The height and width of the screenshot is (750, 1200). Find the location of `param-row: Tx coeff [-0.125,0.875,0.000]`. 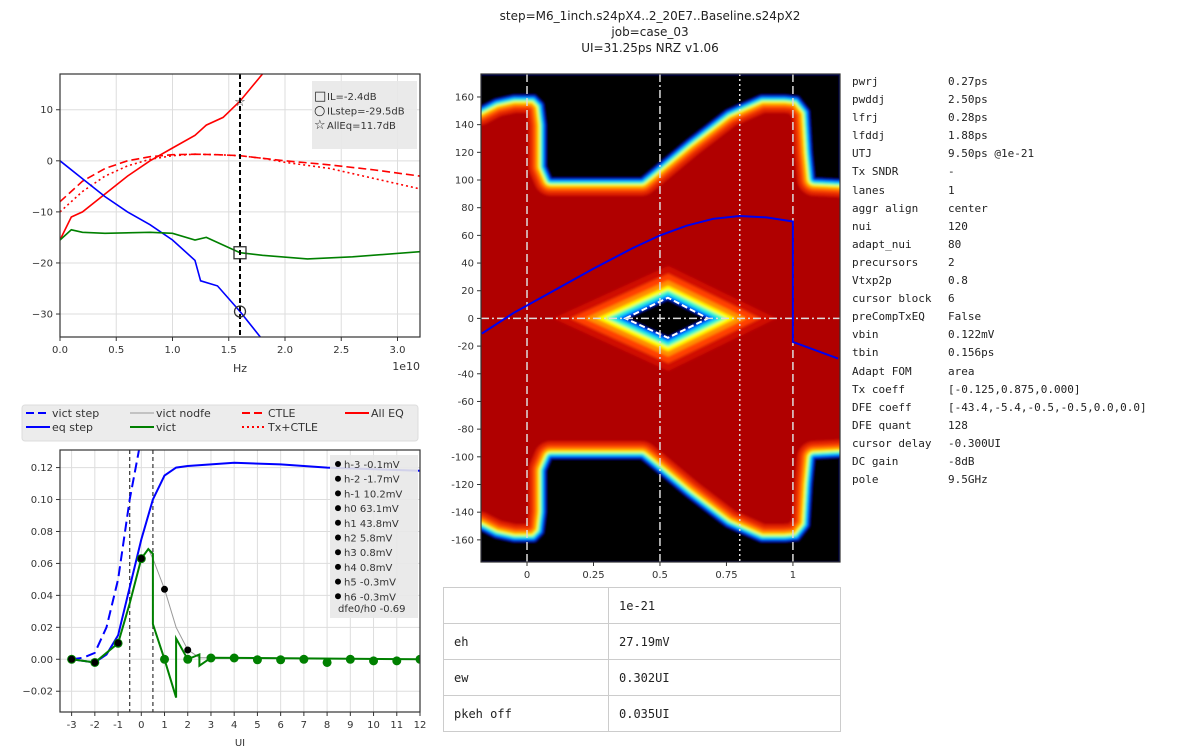

param-row: Tx coeff [-0.125,0.875,0.000] is located at coordinates (999, 390).